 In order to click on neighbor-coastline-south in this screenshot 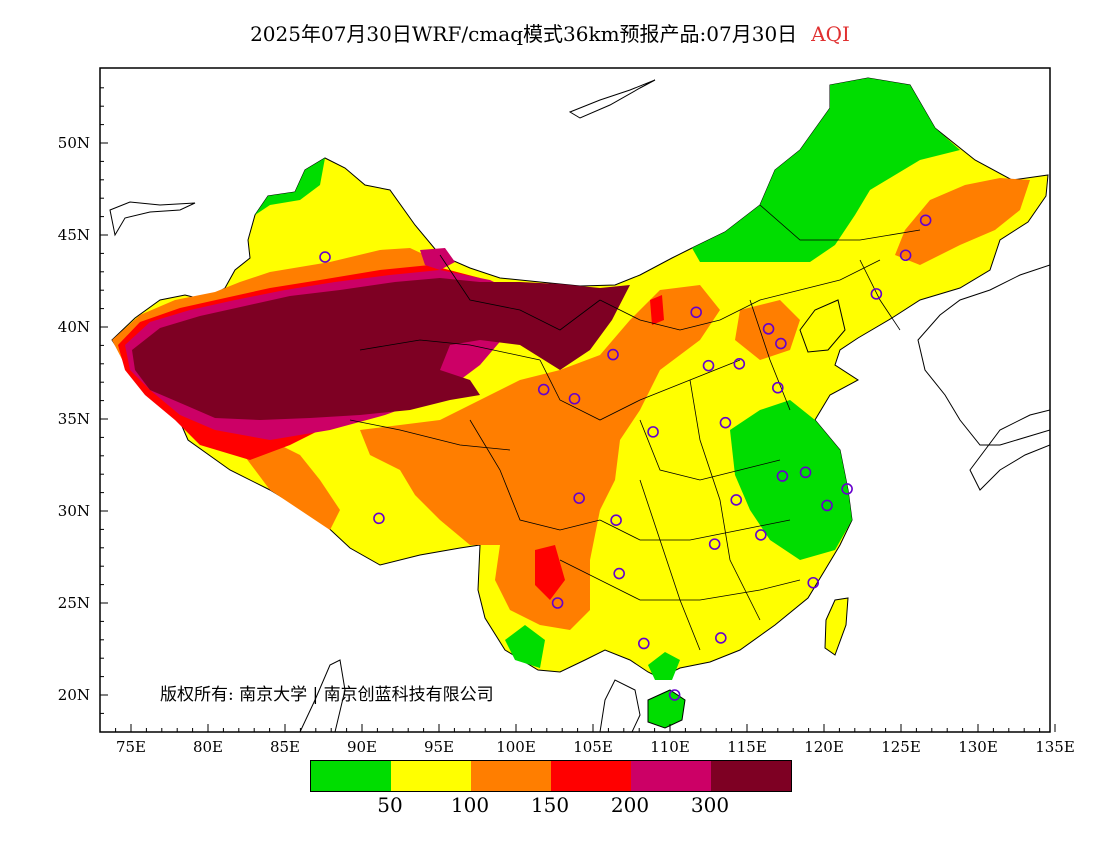, I will do `click(322, 695)`.